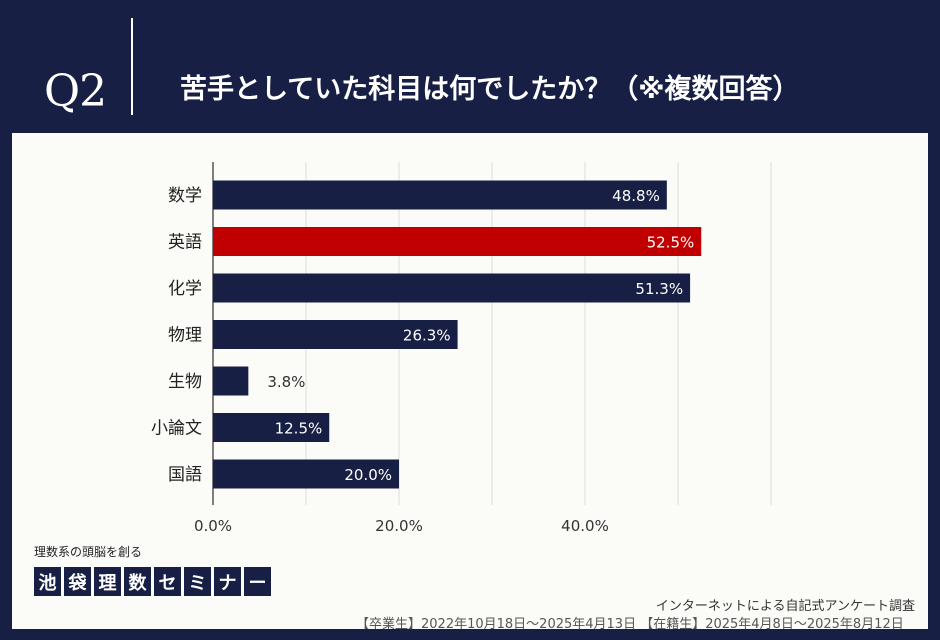  I want to click on category-label: 物理, so click(185, 336).